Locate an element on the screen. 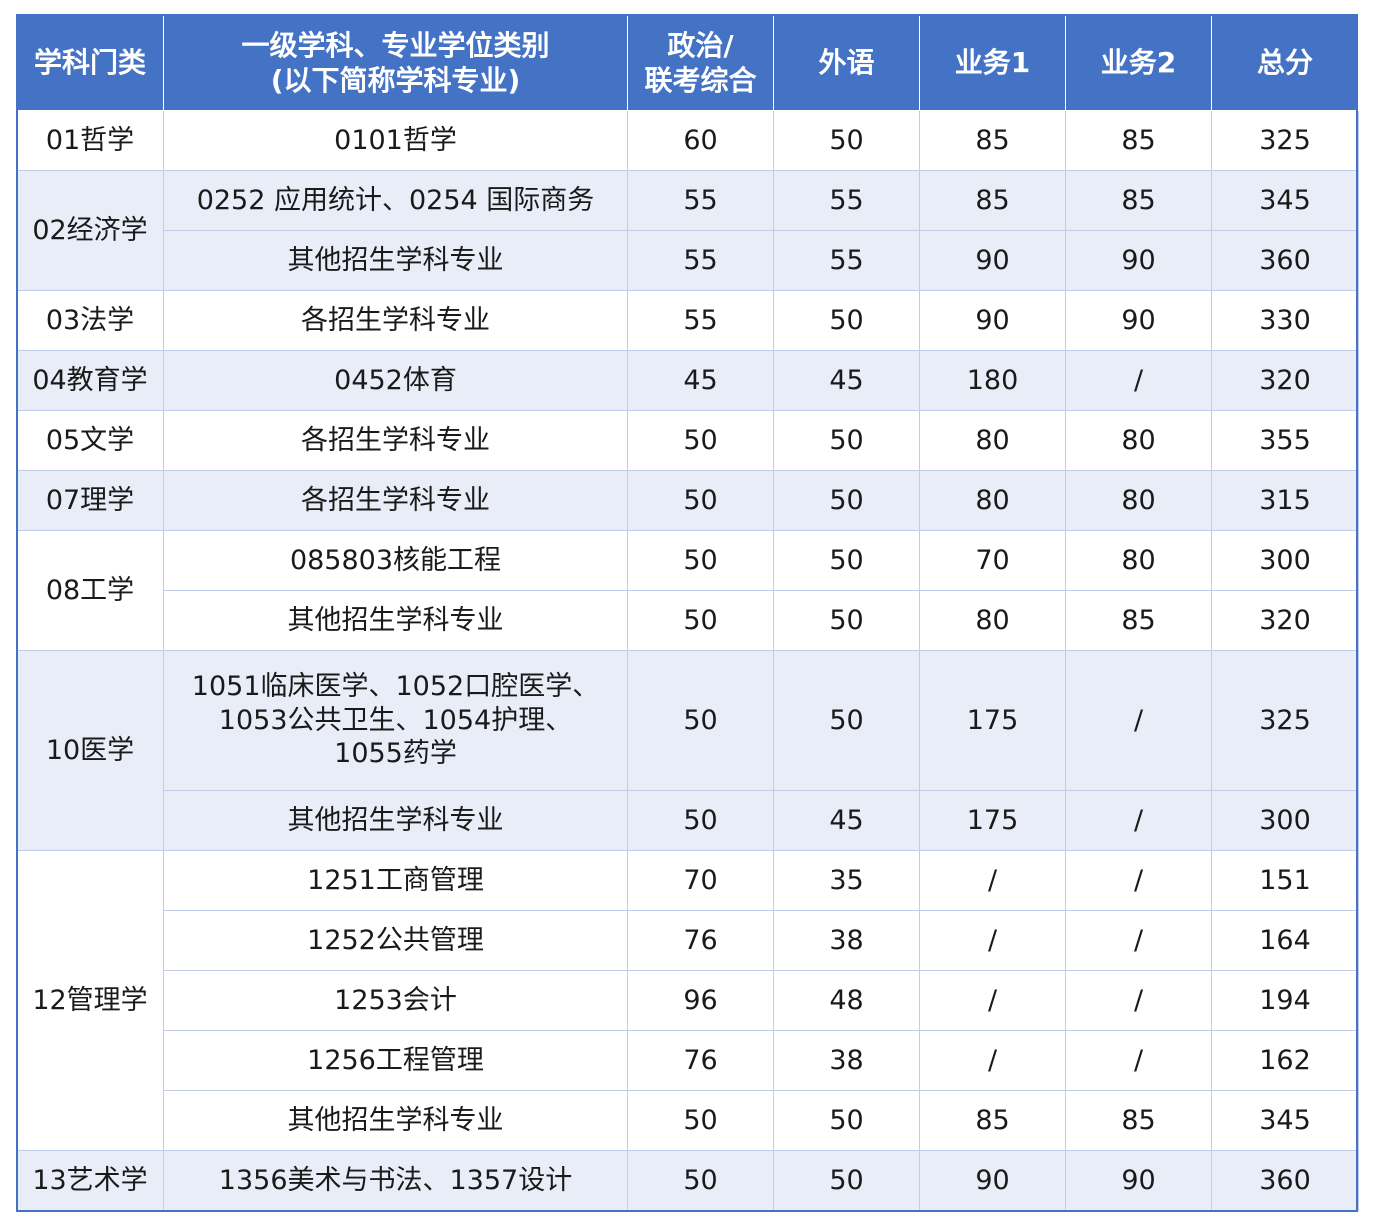 The image size is (1374, 1228). table-row: 08工学 085803核能工程 50 50 70 80 300 is located at coordinates (687, 590).